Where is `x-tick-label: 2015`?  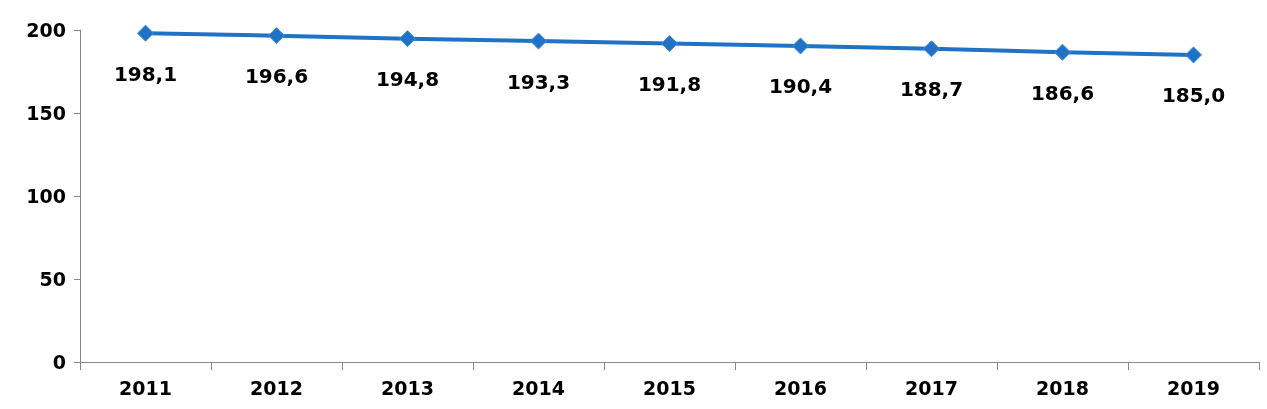 x-tick-label: 2015 is located at coordinates (669, 387).